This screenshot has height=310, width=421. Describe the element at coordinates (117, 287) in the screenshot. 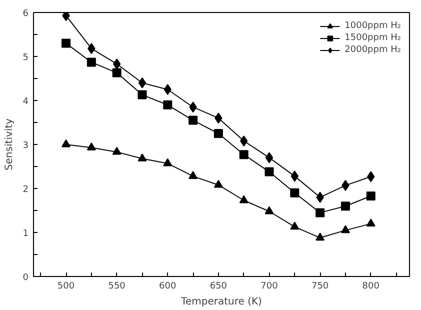

I see `x-tick-label: 550` at that location.